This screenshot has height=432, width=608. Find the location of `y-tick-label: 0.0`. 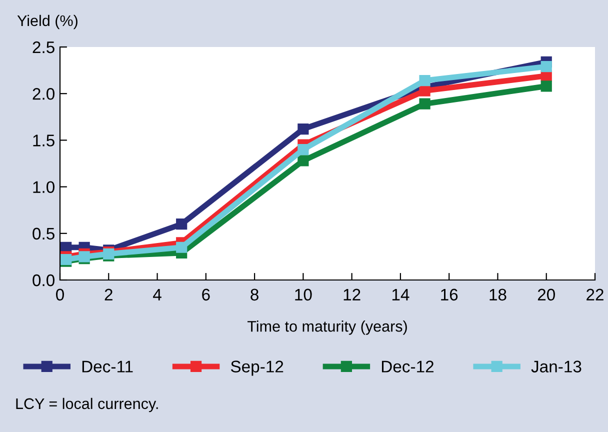

y-tick-label: 0.0 is located at coordinates (43, 280).